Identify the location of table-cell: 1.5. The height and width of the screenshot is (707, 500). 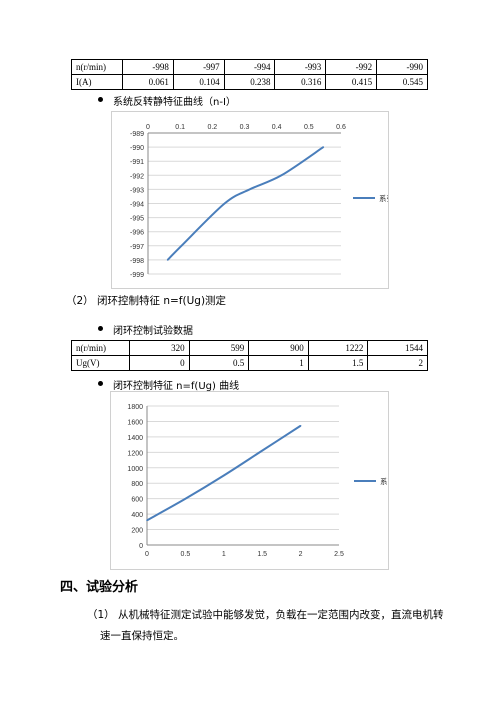
(338, 363).